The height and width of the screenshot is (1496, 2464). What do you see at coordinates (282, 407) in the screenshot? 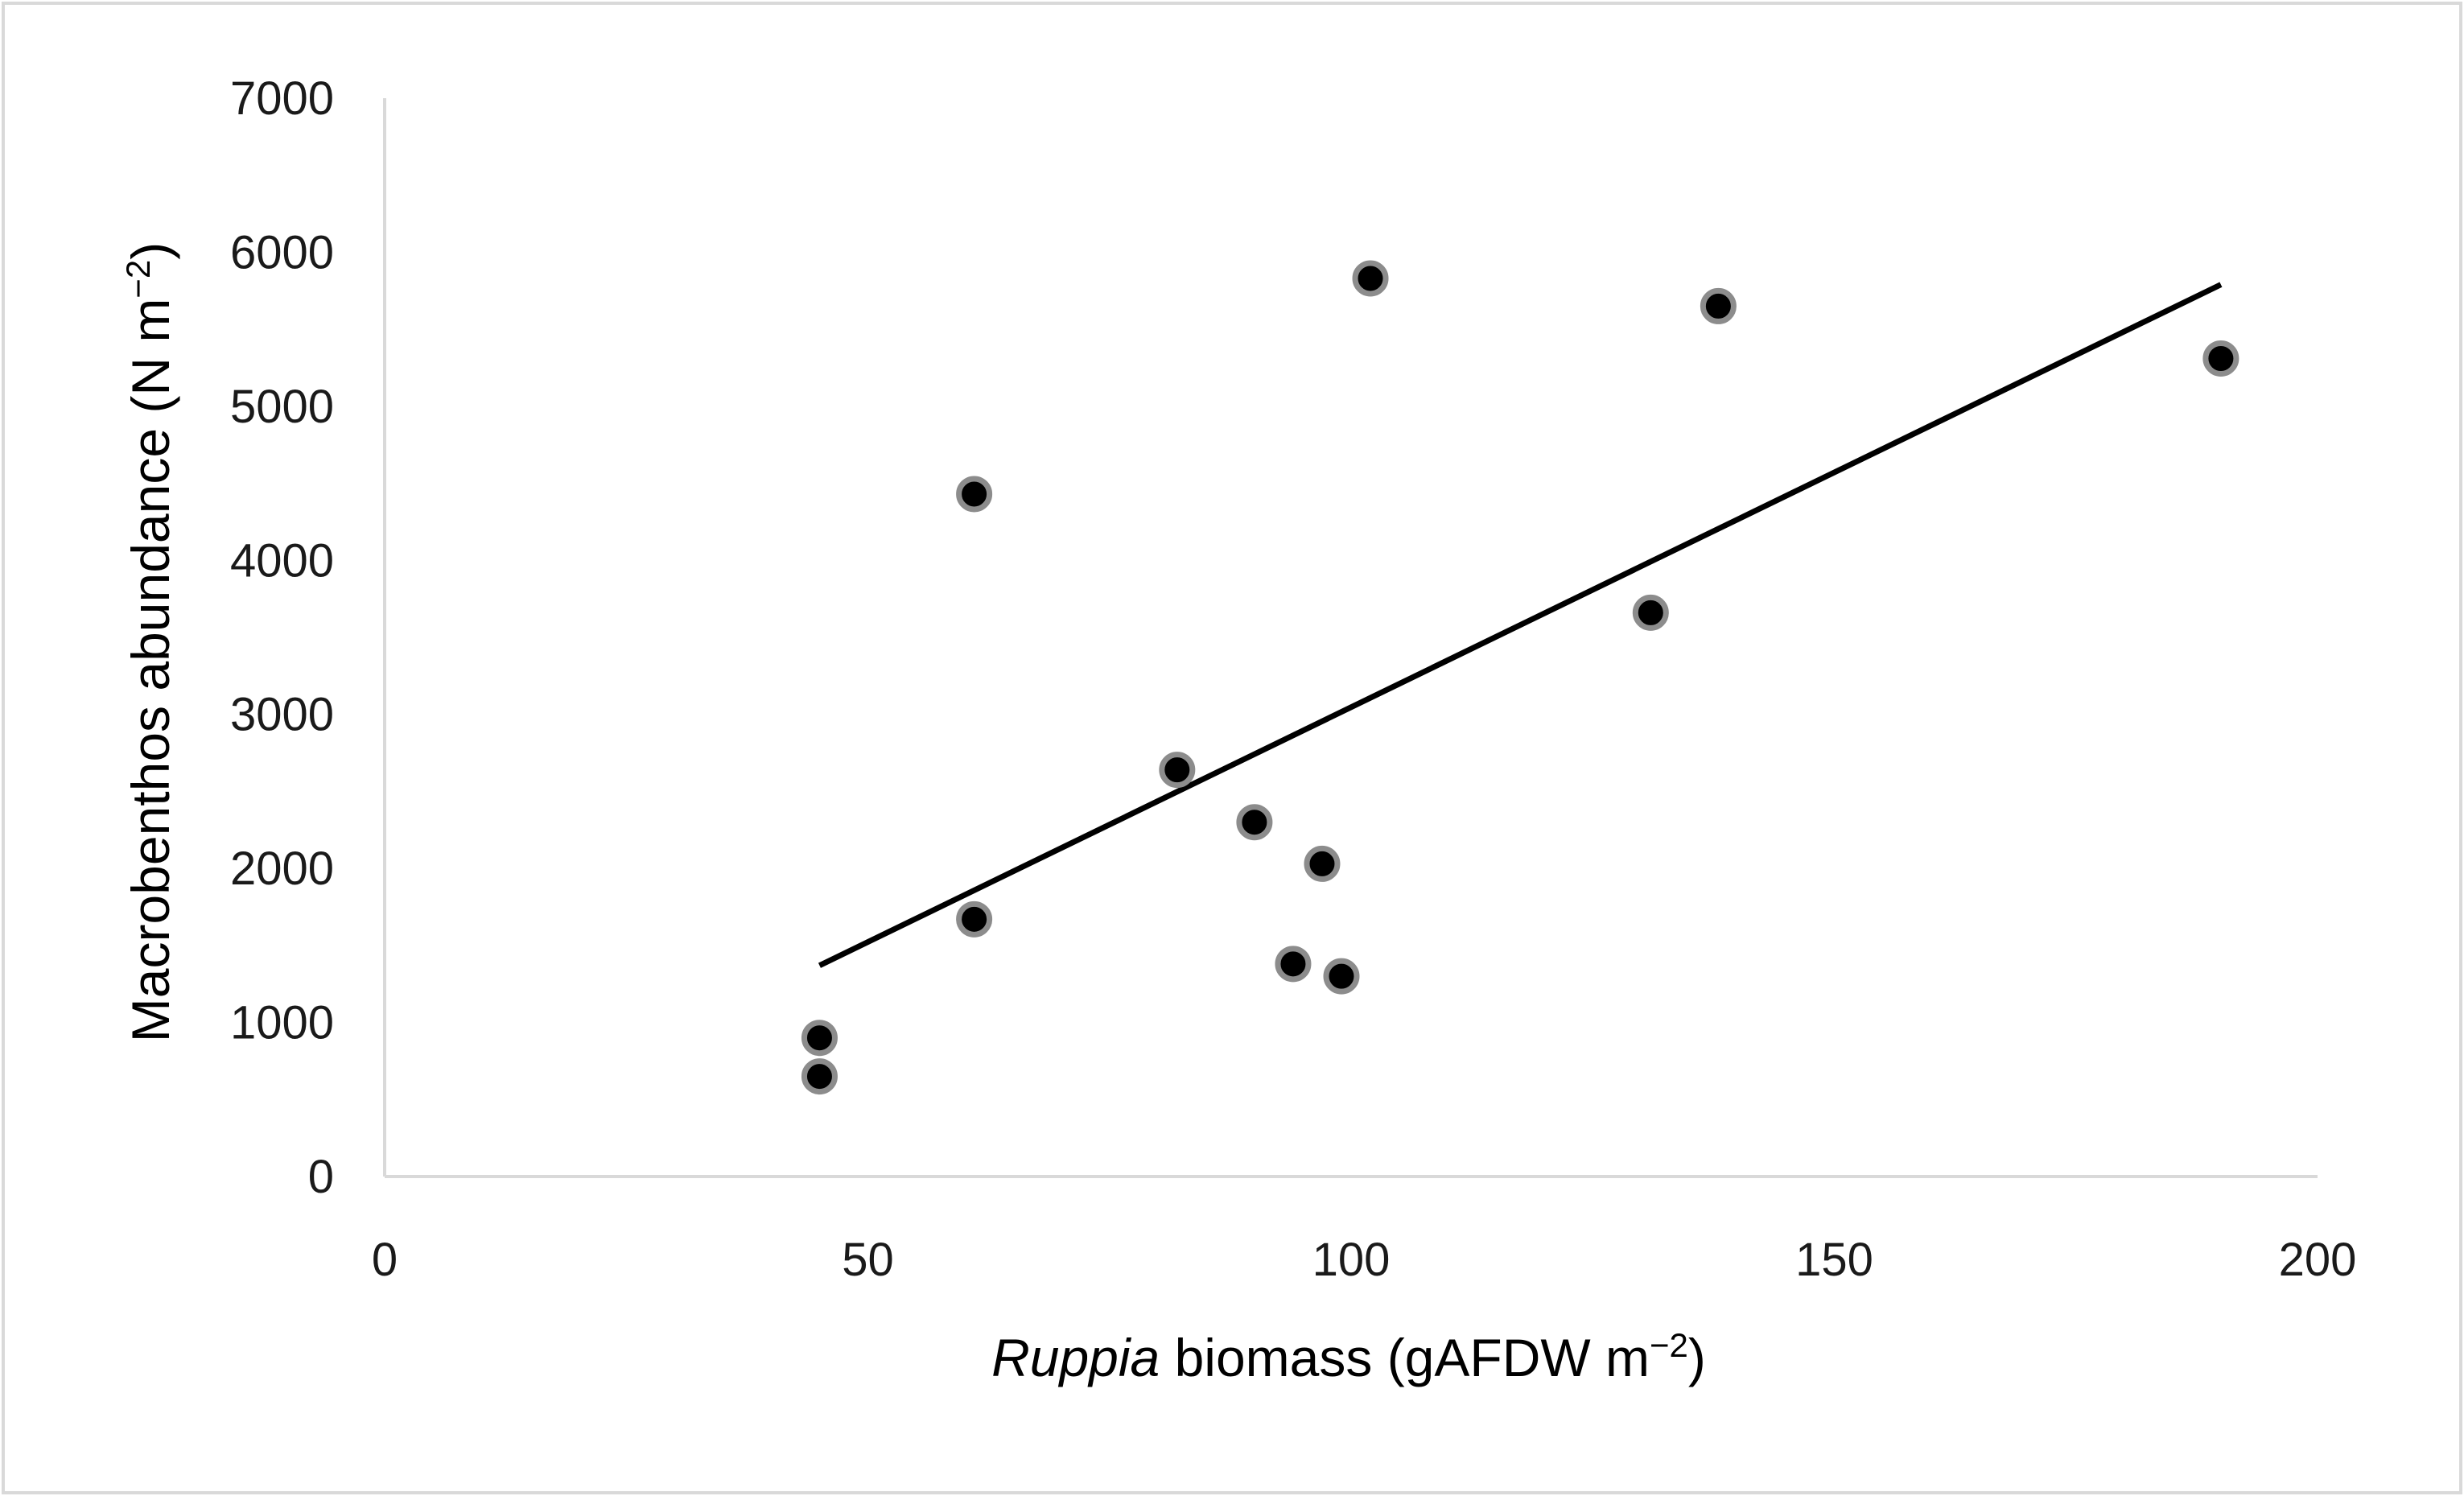
I see `y-tick-label: 5000` at bounding box center [282, 407].